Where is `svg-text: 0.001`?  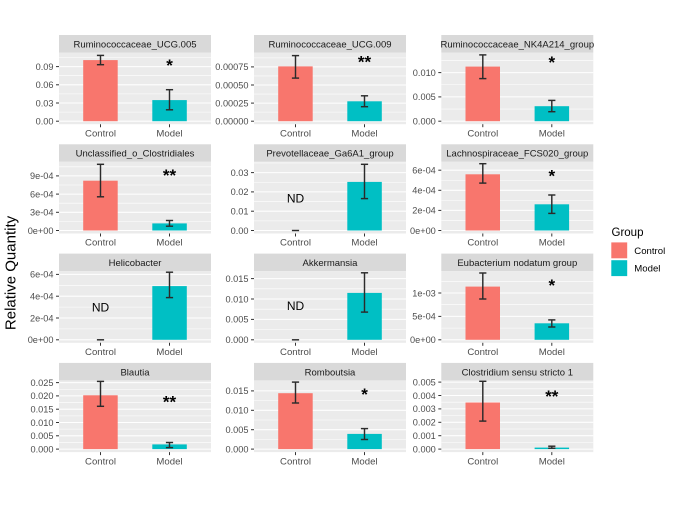
svg-text: 0.001 is located at coordinates (424, 436).